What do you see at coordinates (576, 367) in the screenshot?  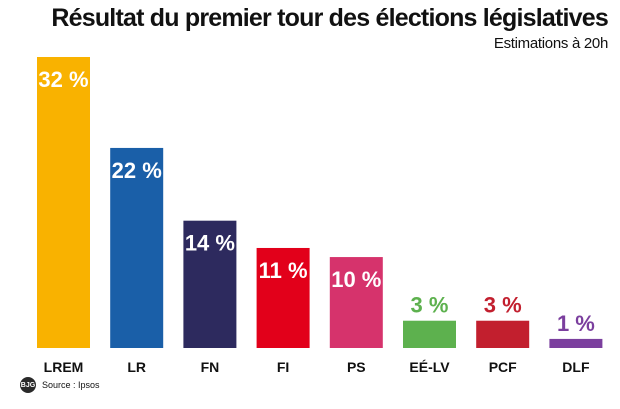 I see `category-label: DLF` at bounding box center [576, 367].